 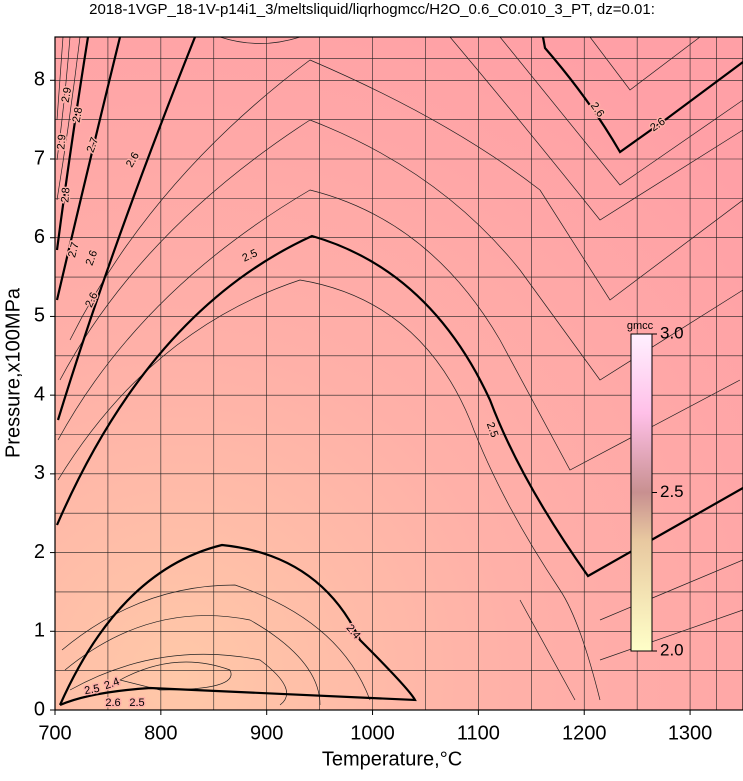 I want to click on x-tick-label: 900, so click(x=266, y=733).